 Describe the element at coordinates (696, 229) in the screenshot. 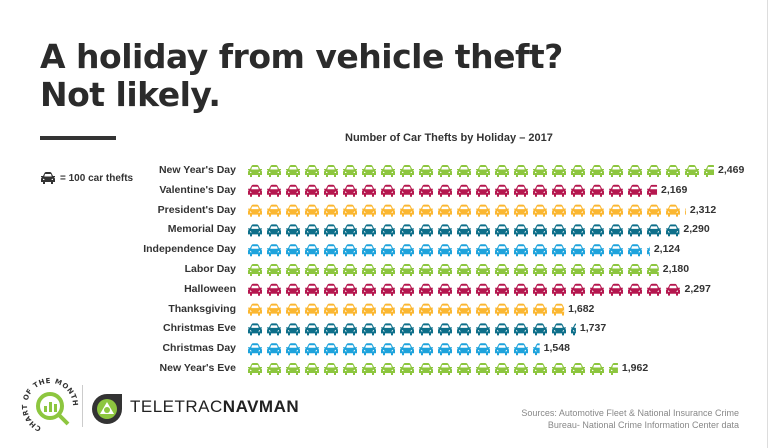

I see `value-label: 2,290` at that location.